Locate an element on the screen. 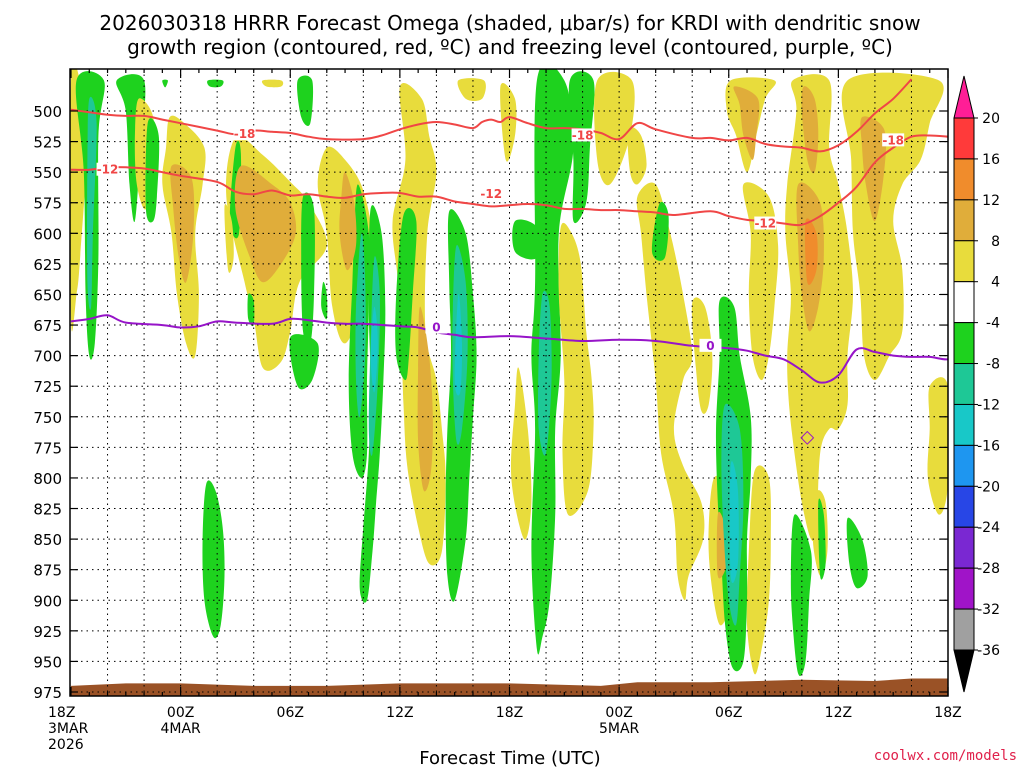 The width and height of the screenshot is (1024, 768). y-tick-label: 950 is located at coordinates (47, 662).